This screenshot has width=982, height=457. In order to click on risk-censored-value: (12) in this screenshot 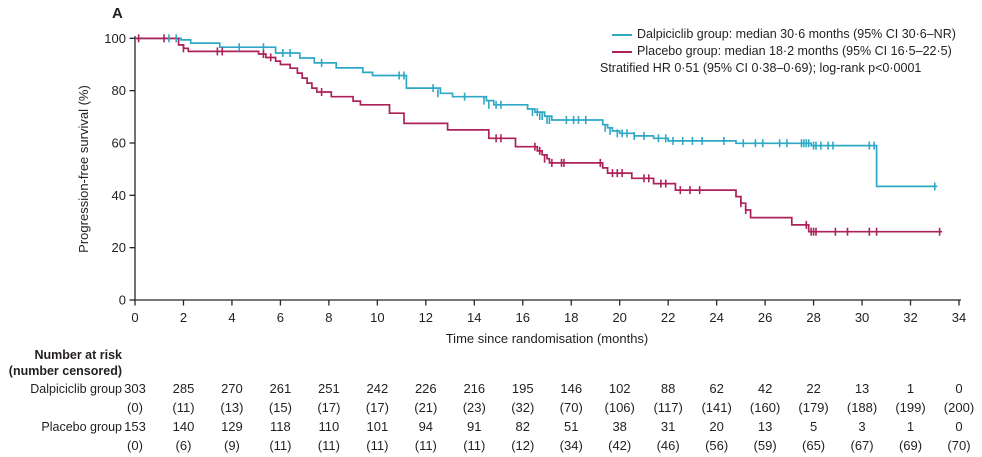, I will do `click(522, 445)`.